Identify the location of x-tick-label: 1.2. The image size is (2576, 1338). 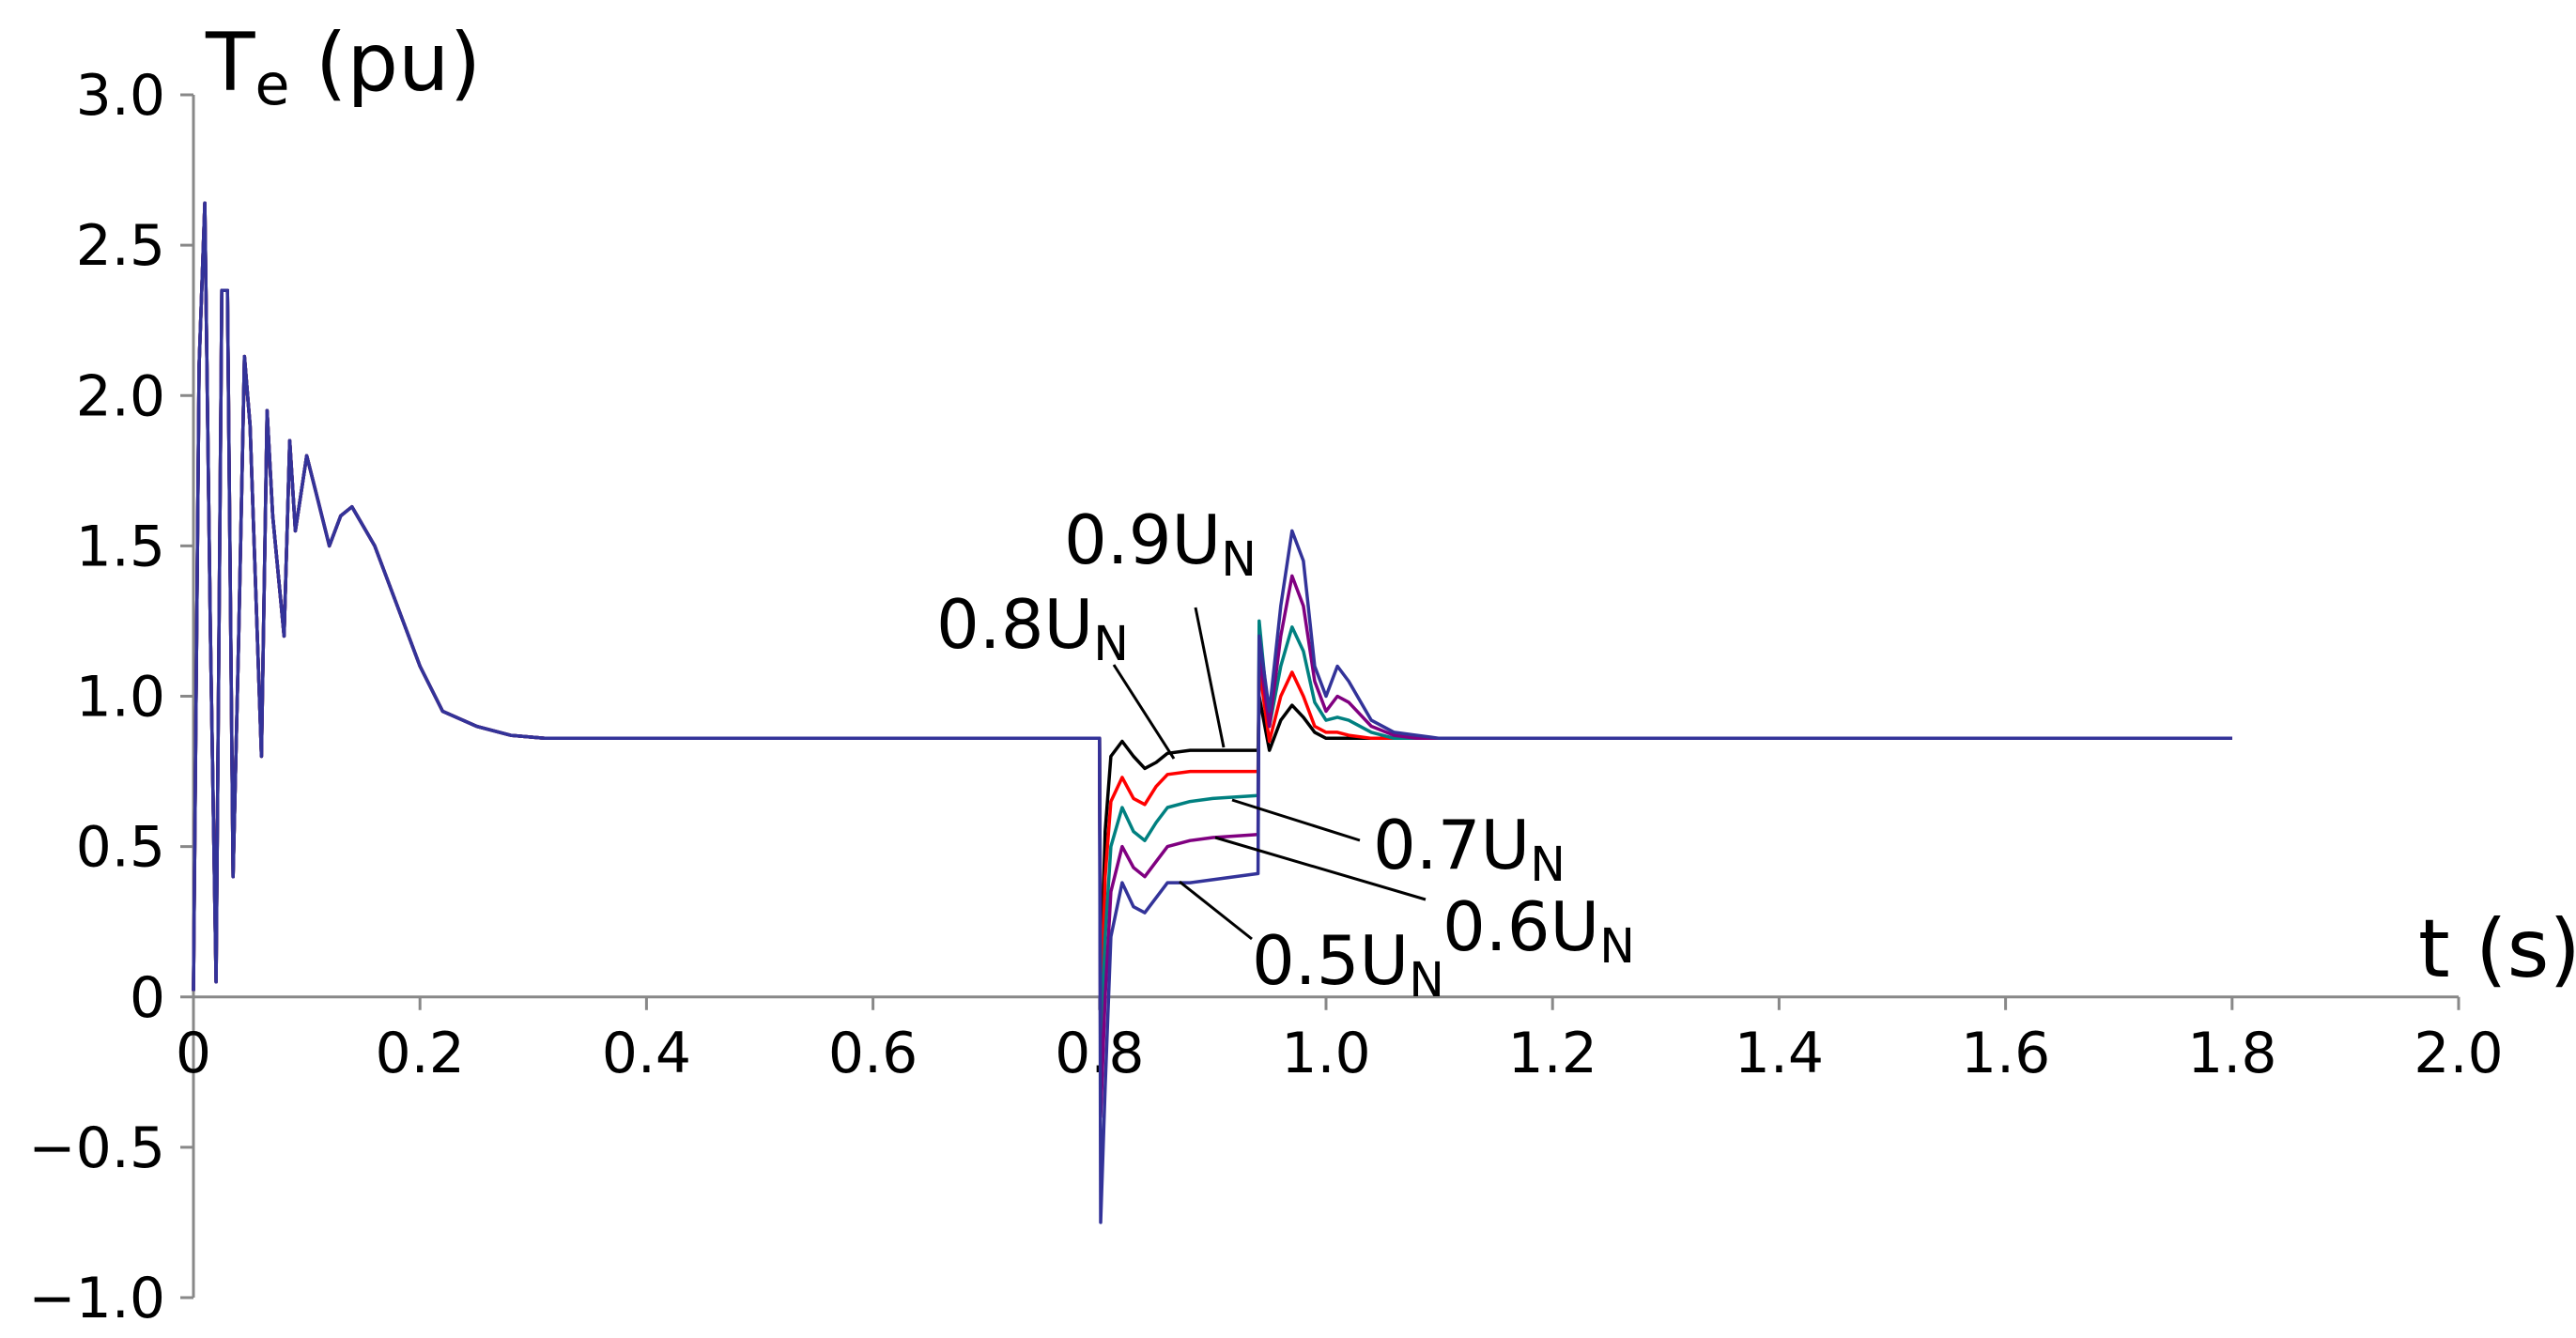
(1552, 1053).